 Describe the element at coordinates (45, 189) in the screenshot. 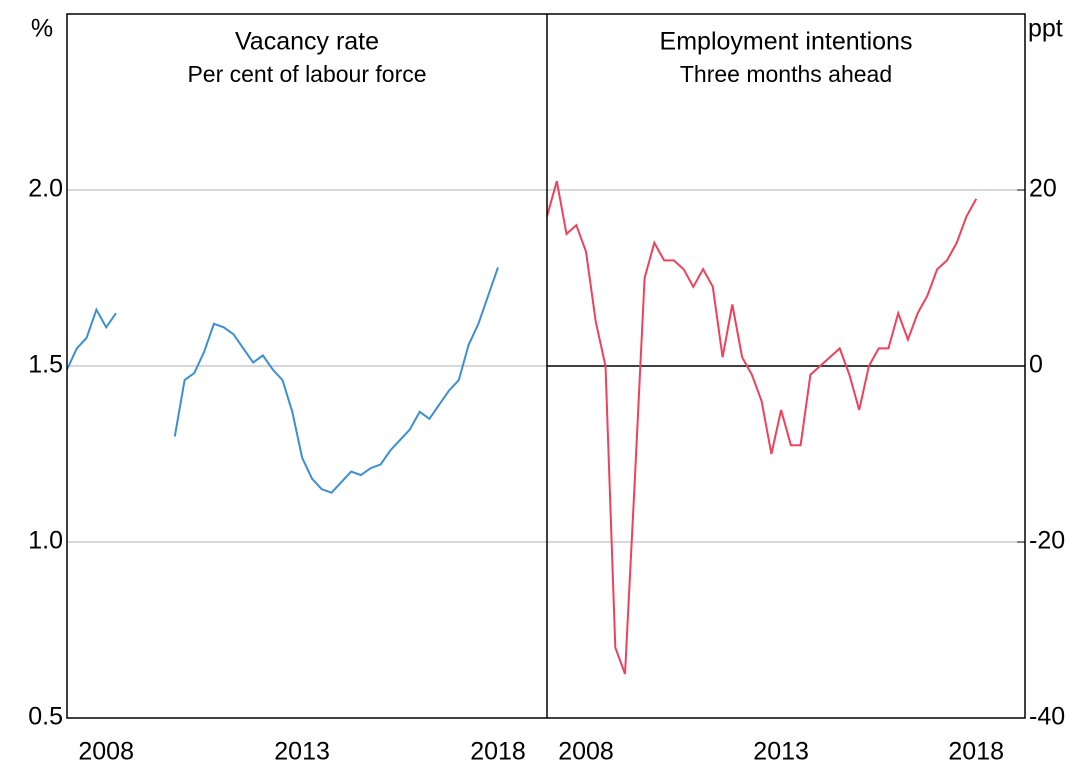

I see `y-tick-label: 2.0` at that location.